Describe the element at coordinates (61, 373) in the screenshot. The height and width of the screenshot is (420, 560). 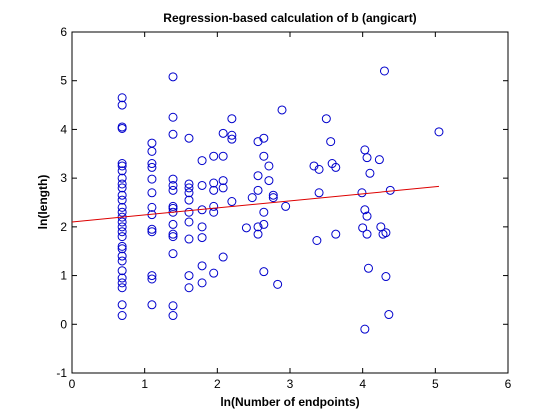
I see `y-tick-label: -1` at that location.